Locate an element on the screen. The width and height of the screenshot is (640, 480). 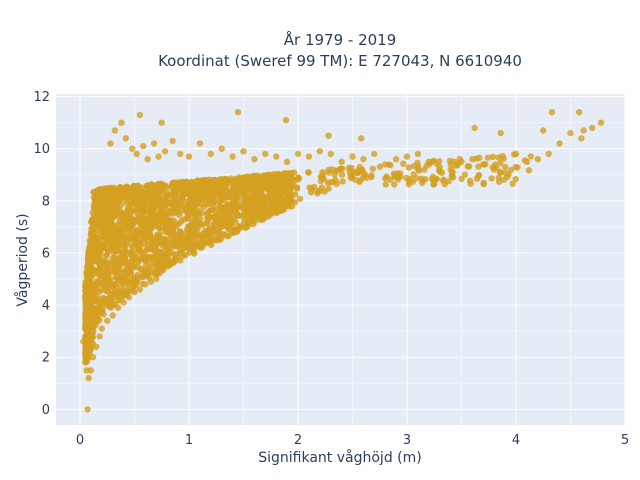
x-tick-label: 3 is located at coordinates (407, 440).